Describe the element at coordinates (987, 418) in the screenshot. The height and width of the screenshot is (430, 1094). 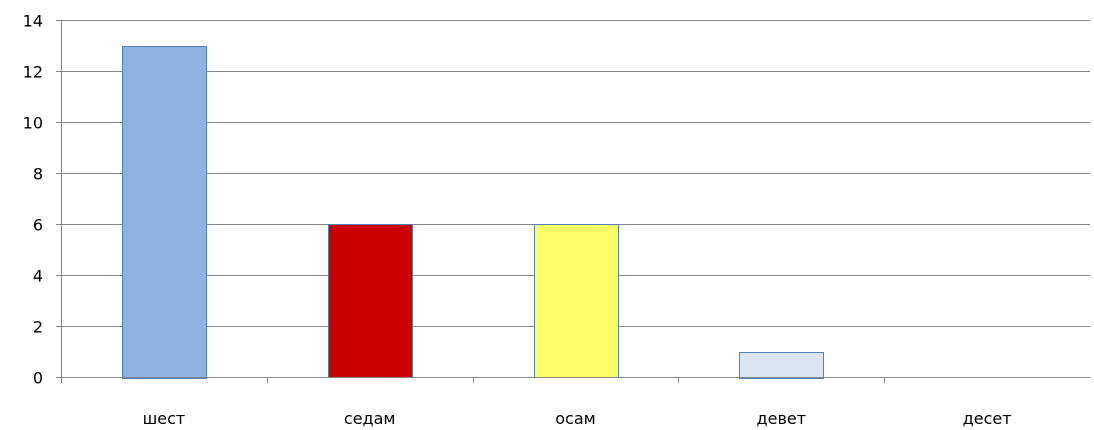
I see `x-tick-label: десет` at that location.